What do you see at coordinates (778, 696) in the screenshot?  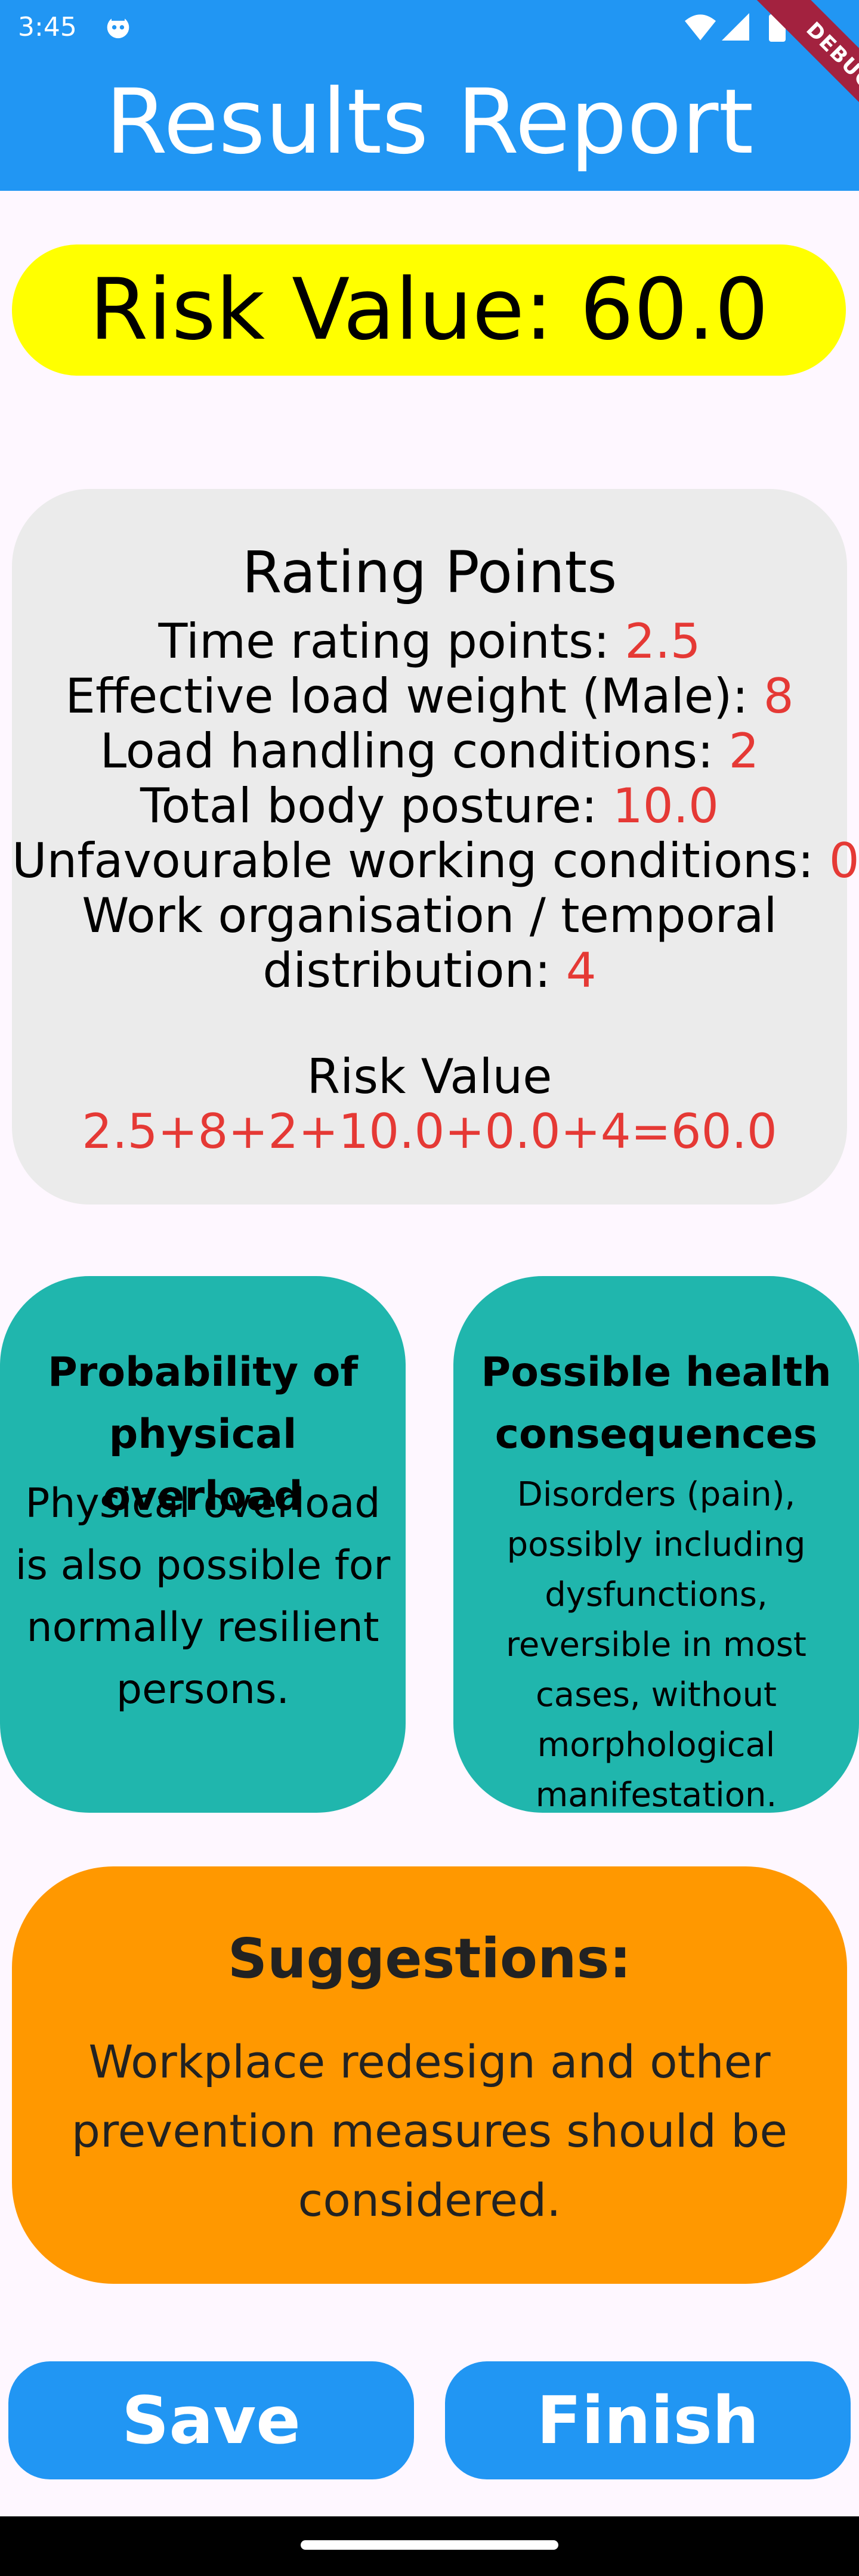 I see `rating-value: 8` at bounding box center [778, 696].